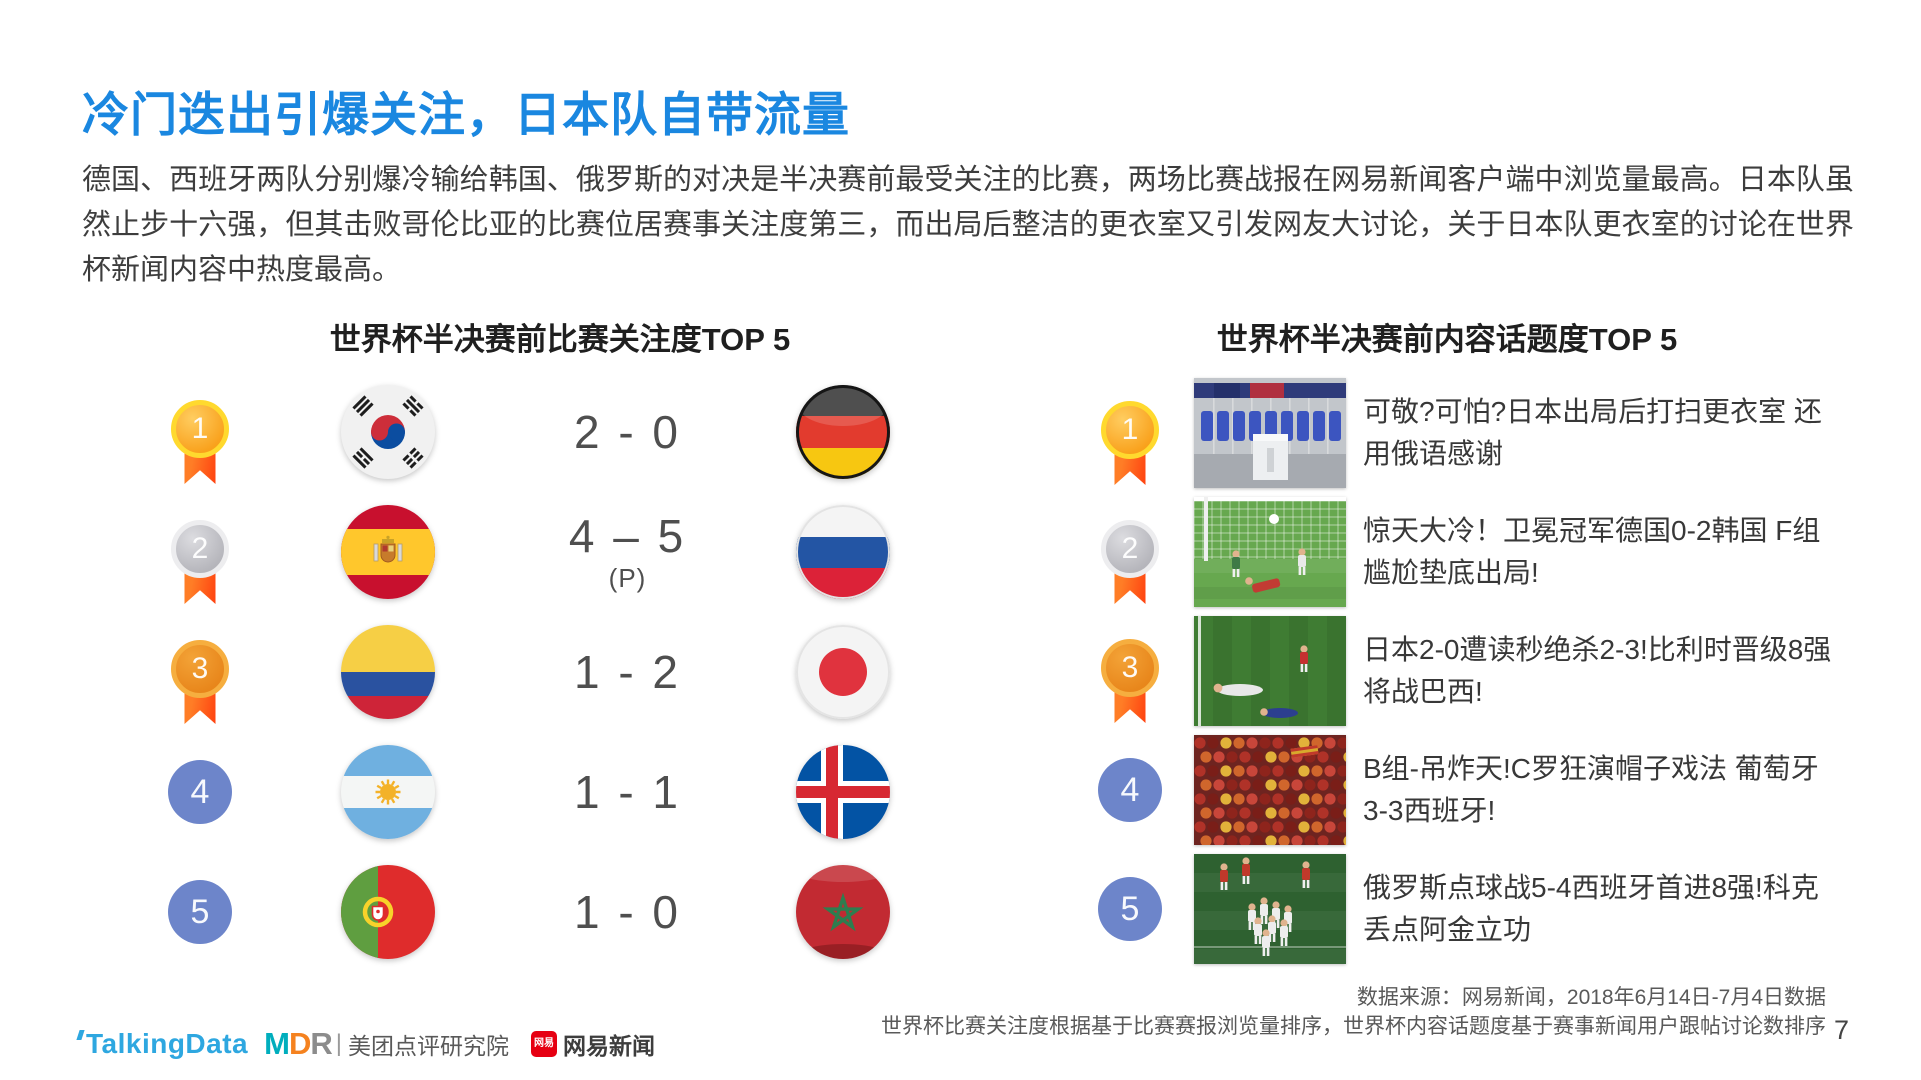  I want to click on score-value: 4 – 5, so click(627, 536).